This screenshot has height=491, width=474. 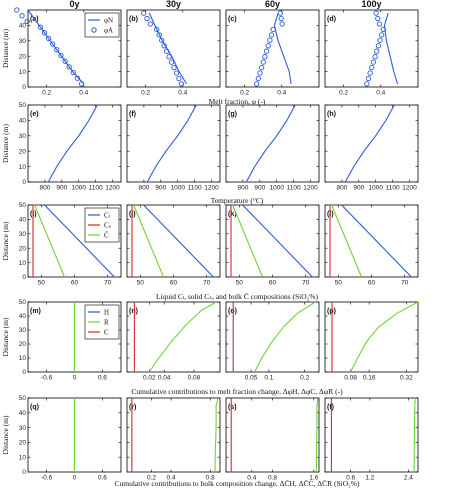 I want to click on x-tick-label: 0.6, so click(x=102, y=378).